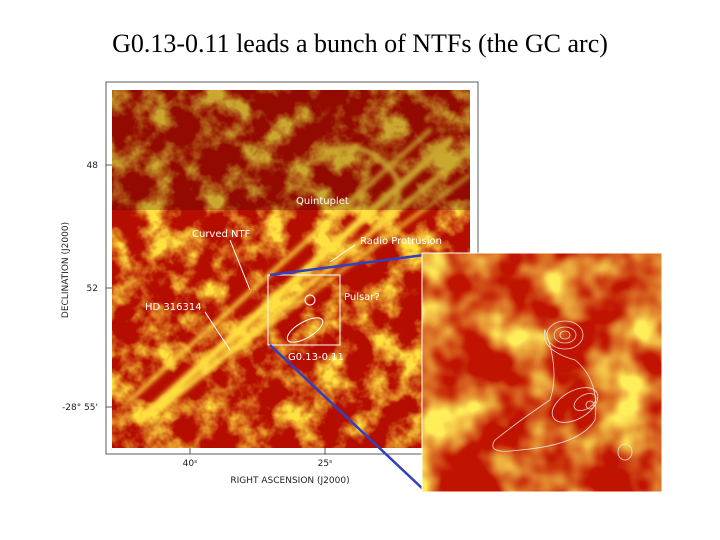  Describe the element at coordinates (66, 270) in the screenshot. I see `y-axis-label: DECLINATION (J2000)` at that location.